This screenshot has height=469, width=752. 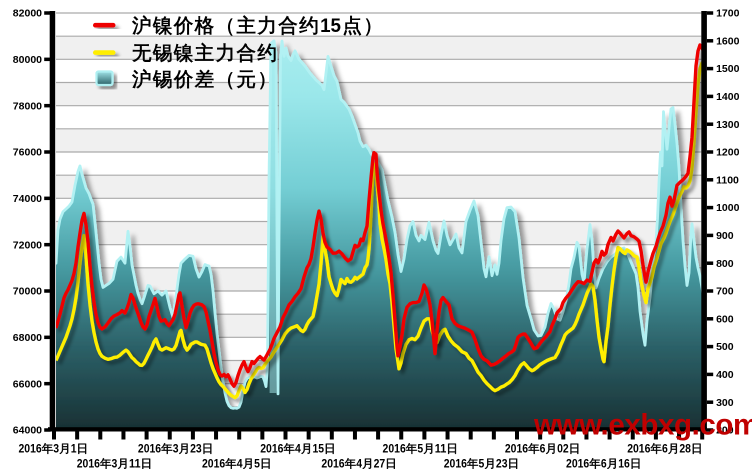 What do you see at coordinates (725, 347) in the screenshot?
I see `svg-text: 500` at bounding box center [725, 347].